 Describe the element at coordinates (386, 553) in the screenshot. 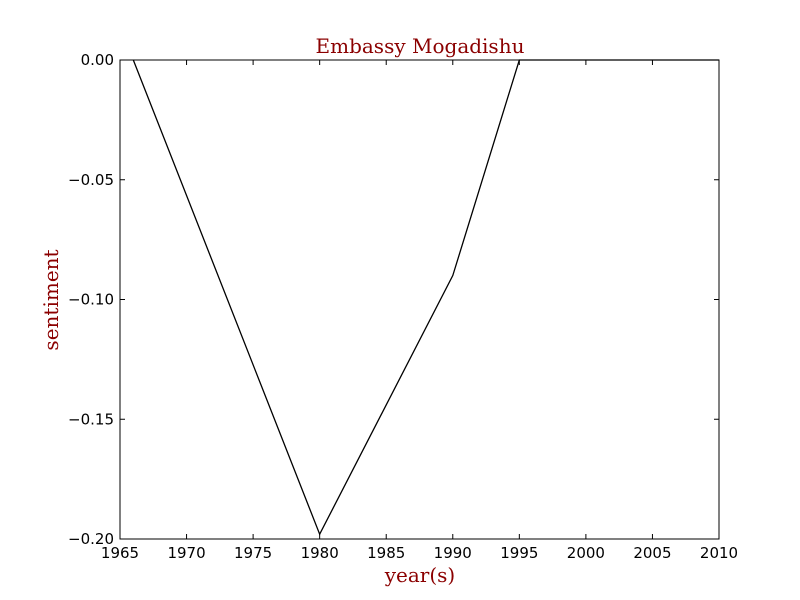

I see `x-tick-label: 1985` at that location.